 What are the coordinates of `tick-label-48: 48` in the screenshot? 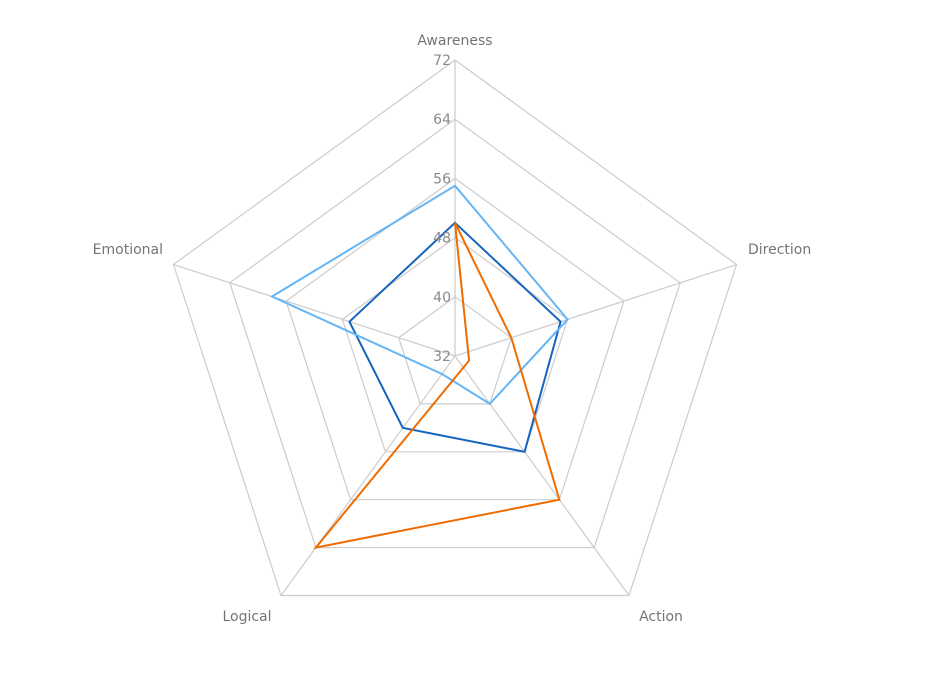 It's located at (442, 239).